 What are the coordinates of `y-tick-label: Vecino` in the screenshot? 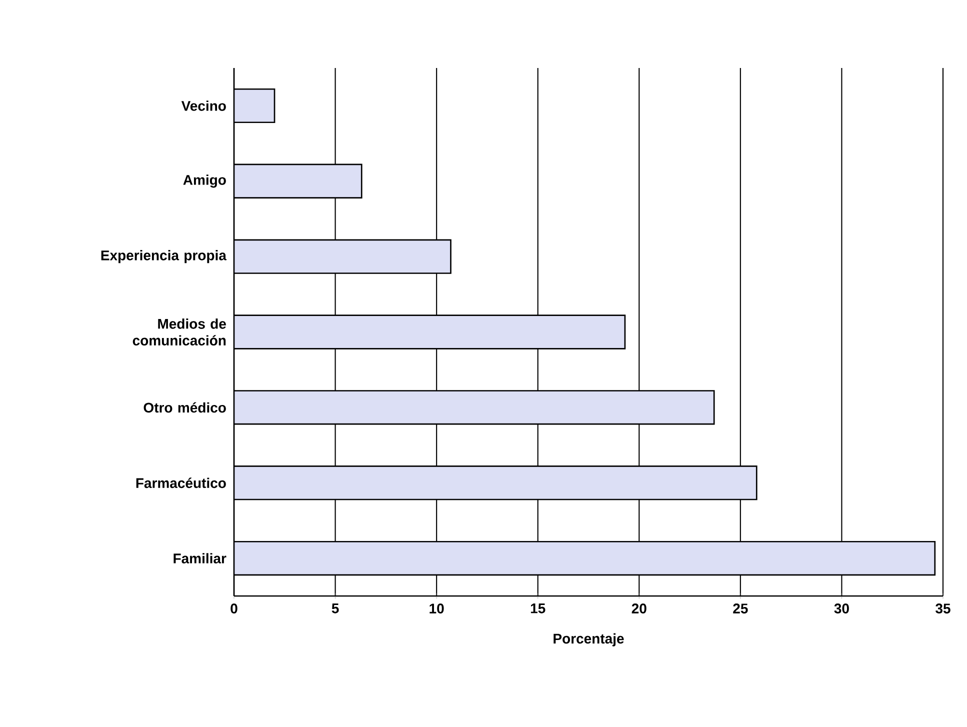 It's located at (203, 105).